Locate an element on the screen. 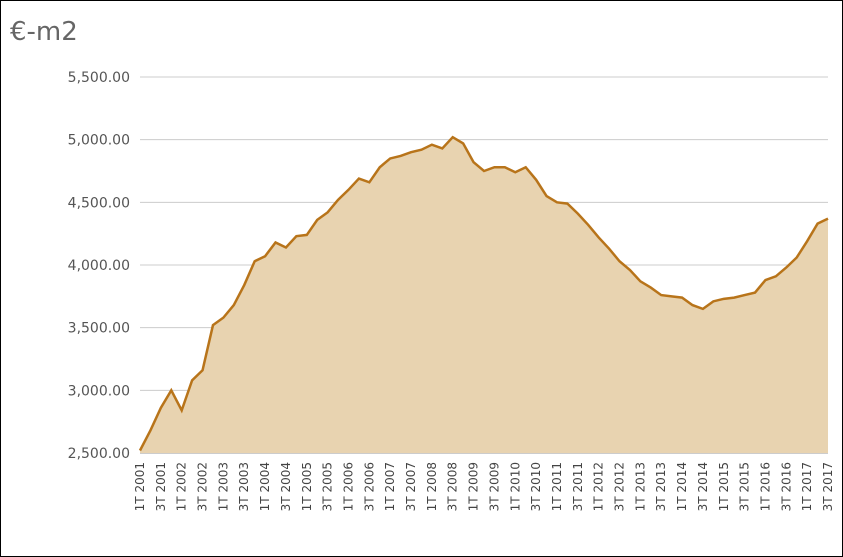 The width and height of the screenshot is (843, 557). x-tick-label: 3T 2009 is located at coordinates (494, 486).